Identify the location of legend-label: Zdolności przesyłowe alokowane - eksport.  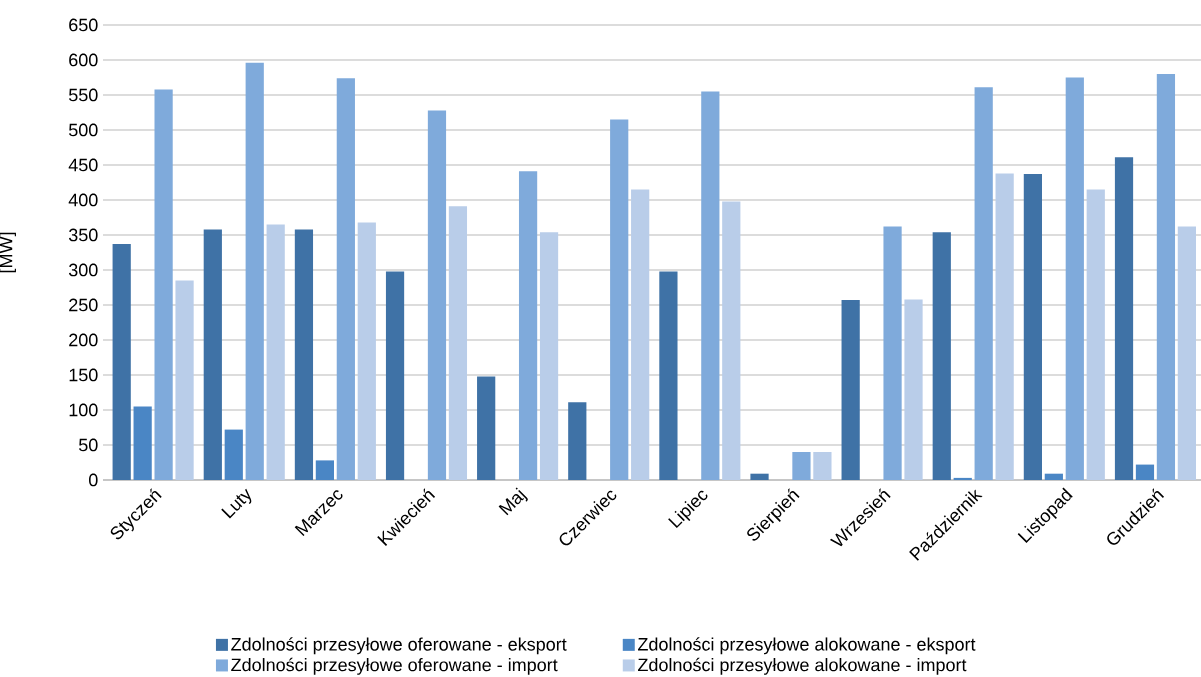
(807, 646).